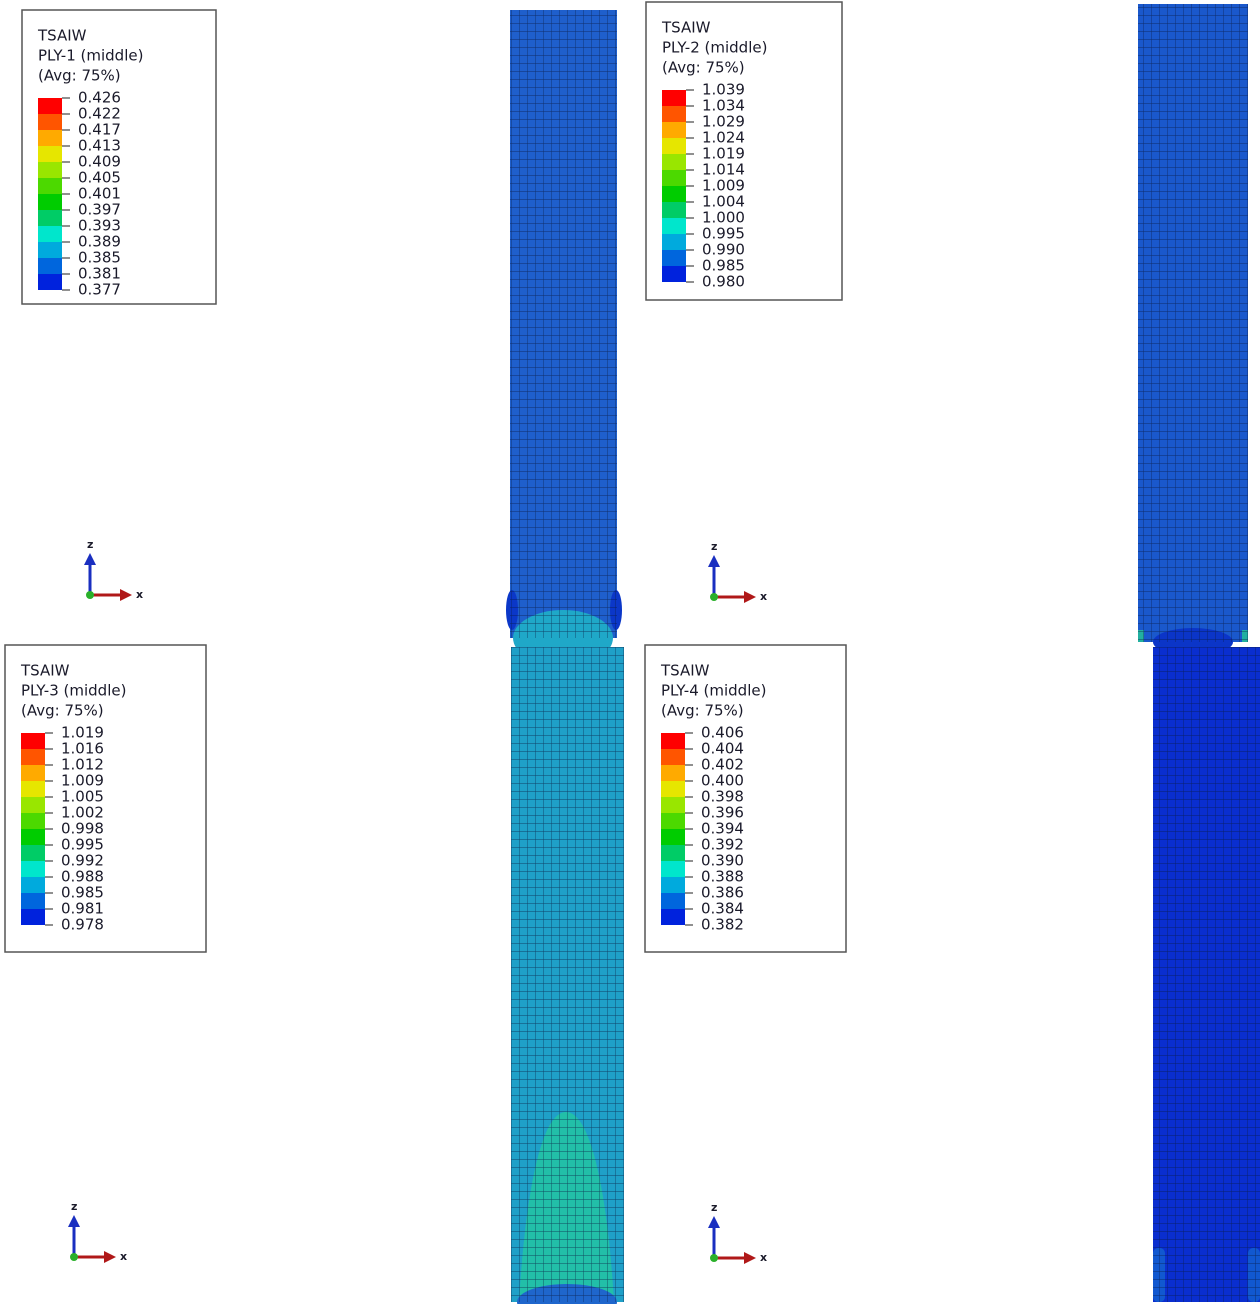  I want to click on legend-label: 0.980, so click(723, 282).